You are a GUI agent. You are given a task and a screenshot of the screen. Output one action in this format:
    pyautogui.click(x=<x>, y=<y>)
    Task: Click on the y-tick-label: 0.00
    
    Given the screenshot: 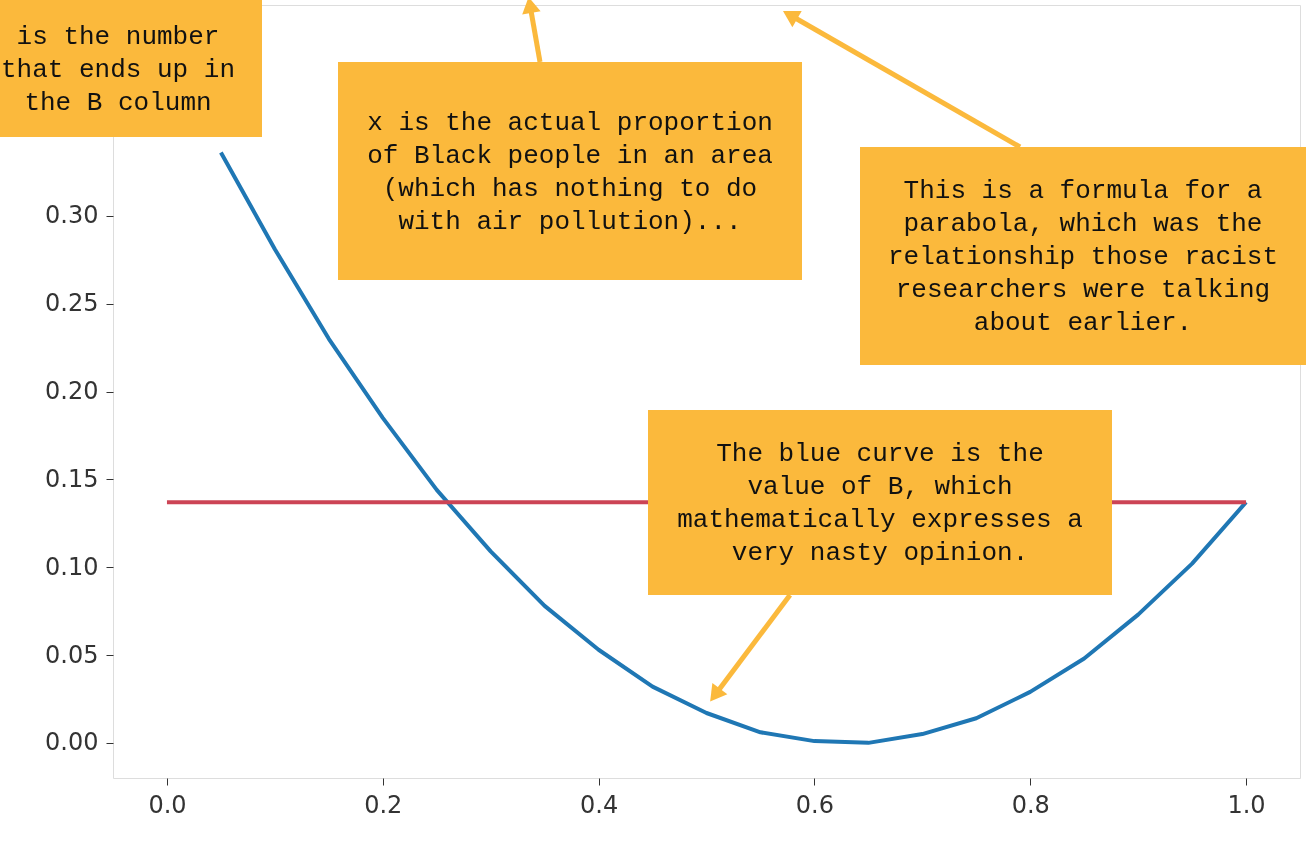 What is the action you would take?
    pyautogui.click(x=72, y=742)
    